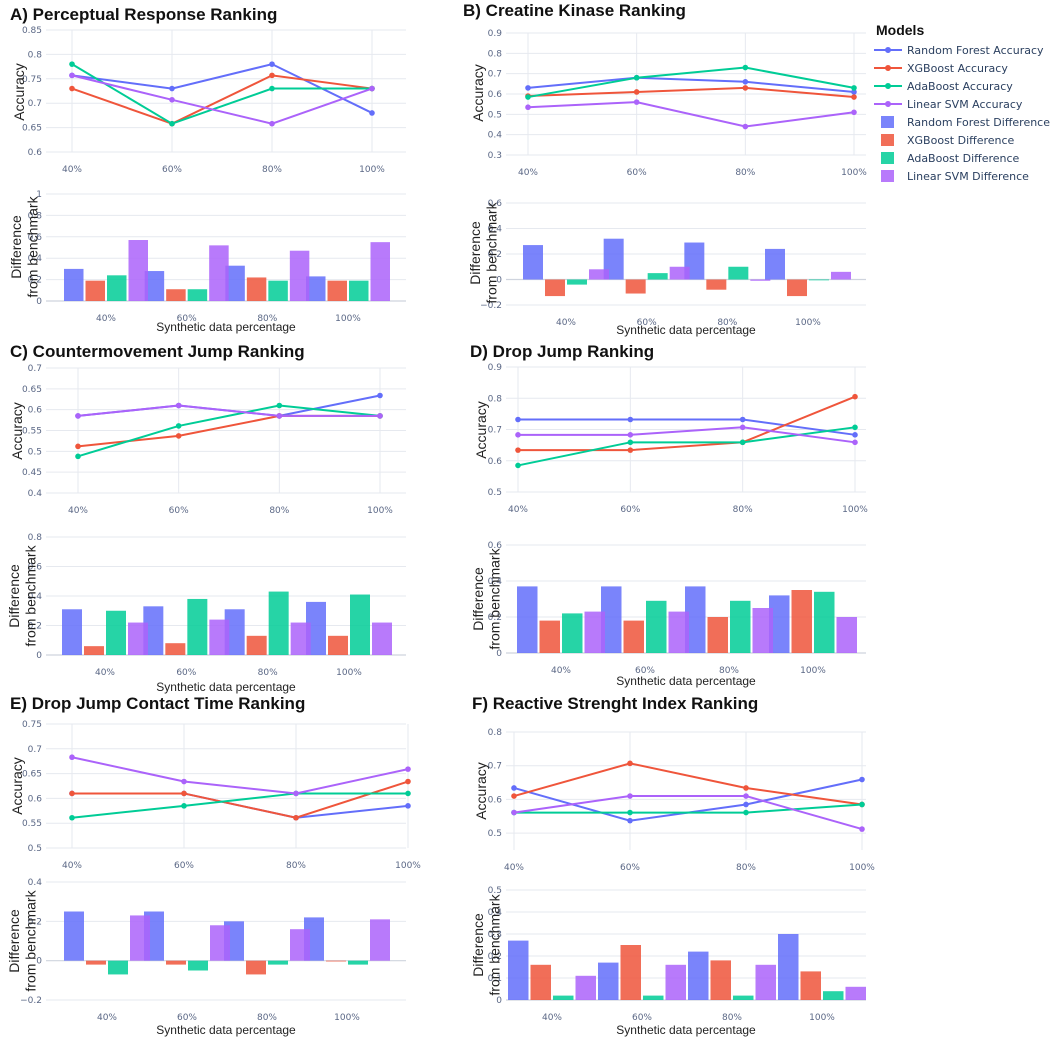  What do you see at coordinates (22, 940) in the screenshot?
I see `y-axis-title: Differencefrom benchmark` at bounding box center [22, 940].